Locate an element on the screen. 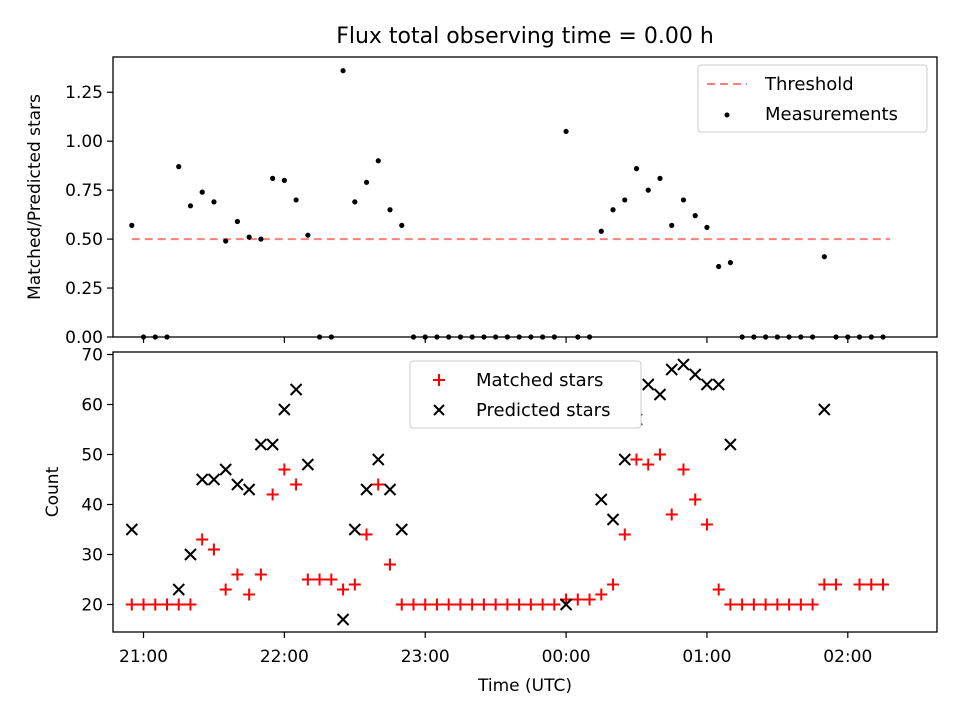 Image resolution: width=960 pixels, height=724 pixels. bottom-x-tick-label: 02:00 is located at coordinates (847, 657).